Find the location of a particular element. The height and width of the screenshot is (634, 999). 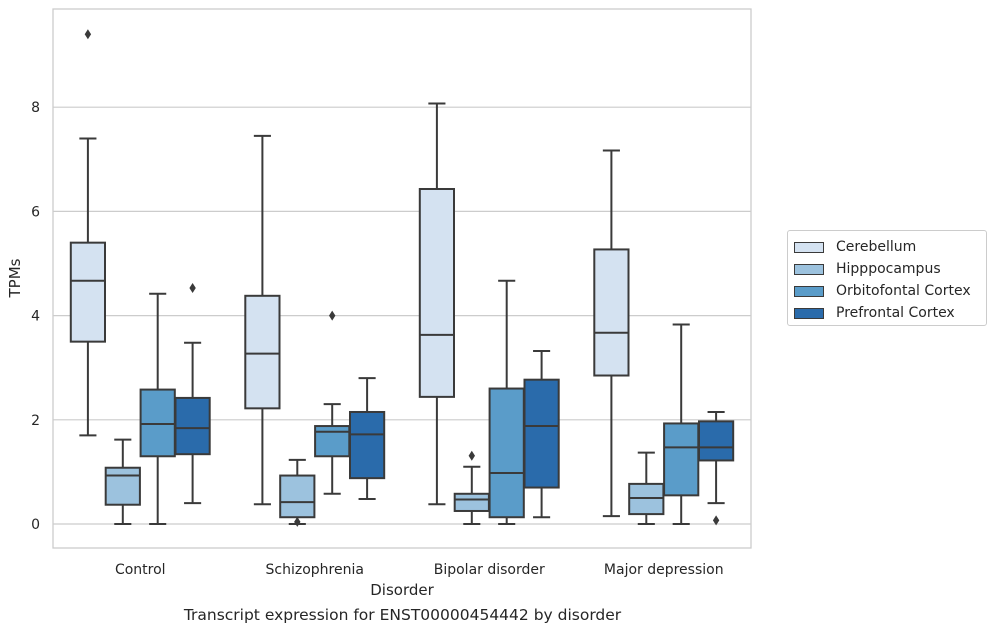

legend-item-hippocampus: Hipppocampus is located at coordinates (887, 269).